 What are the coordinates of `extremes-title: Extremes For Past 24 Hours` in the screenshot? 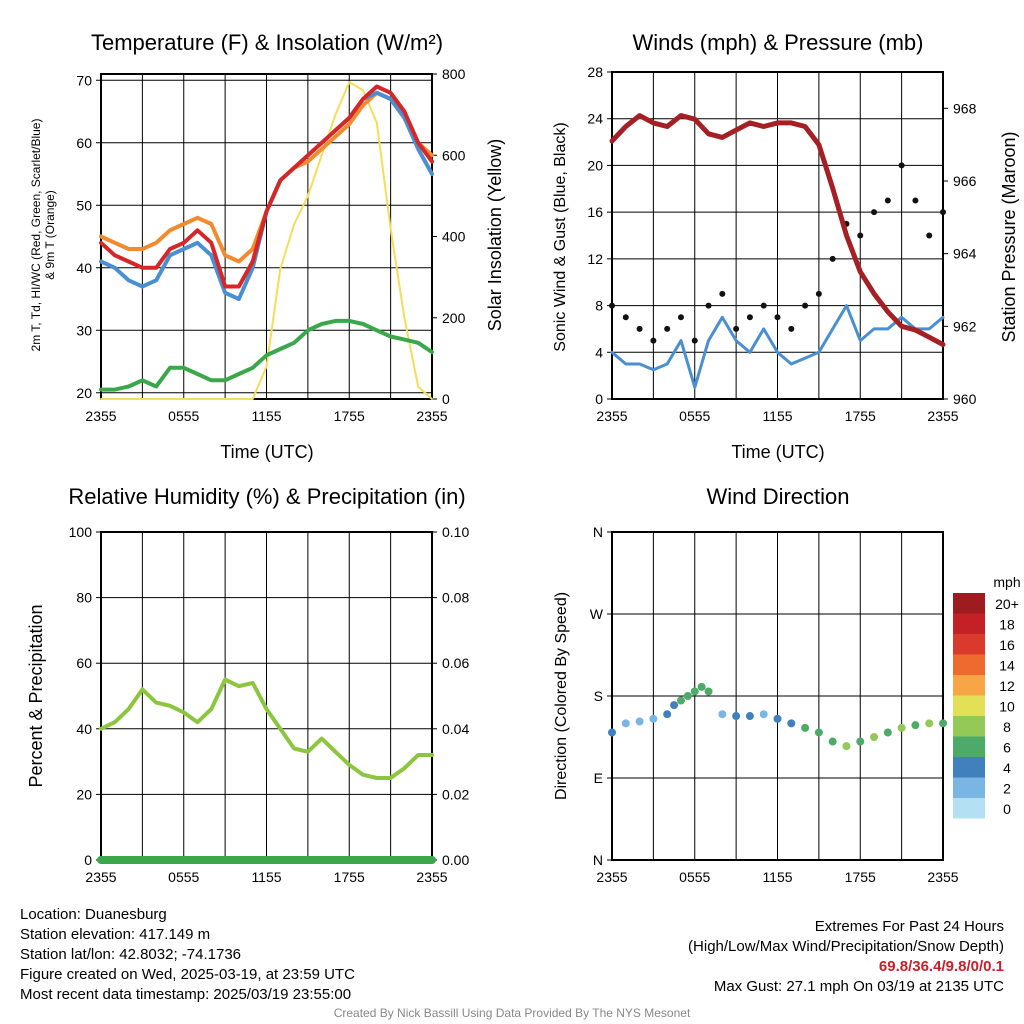 It's located at (909, 926).